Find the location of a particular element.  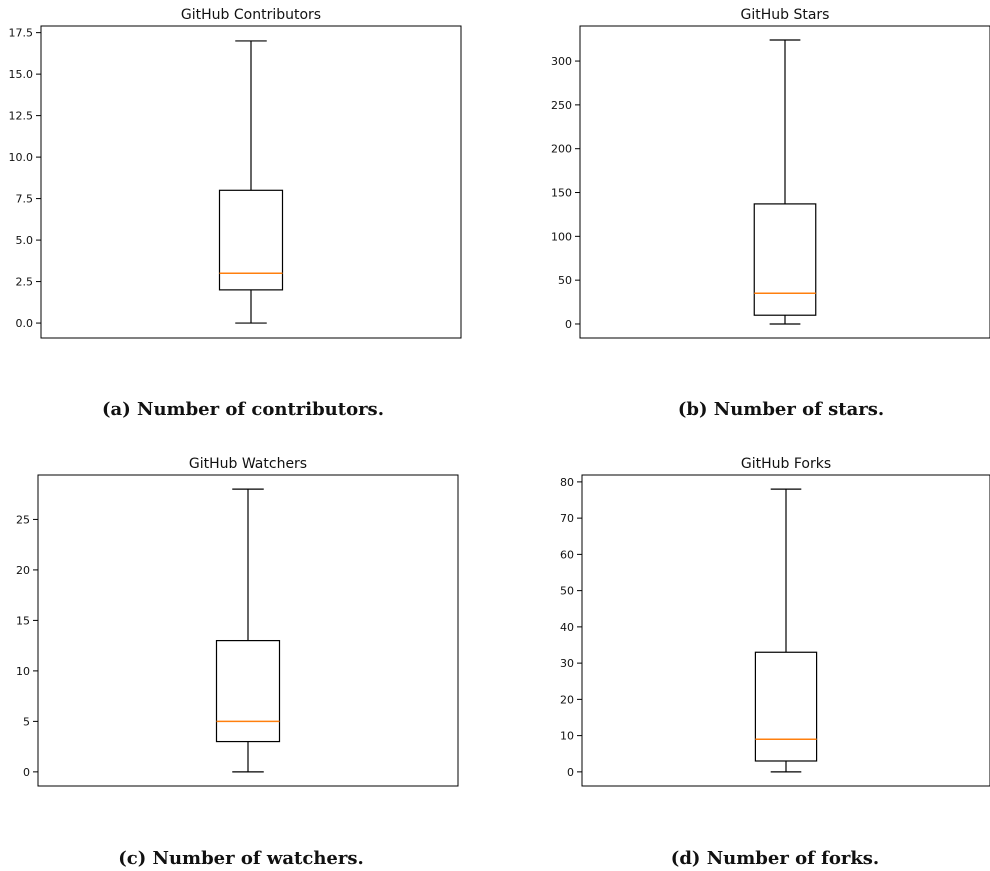

y-tick-label: 70 is located at coordinates (567, 518).